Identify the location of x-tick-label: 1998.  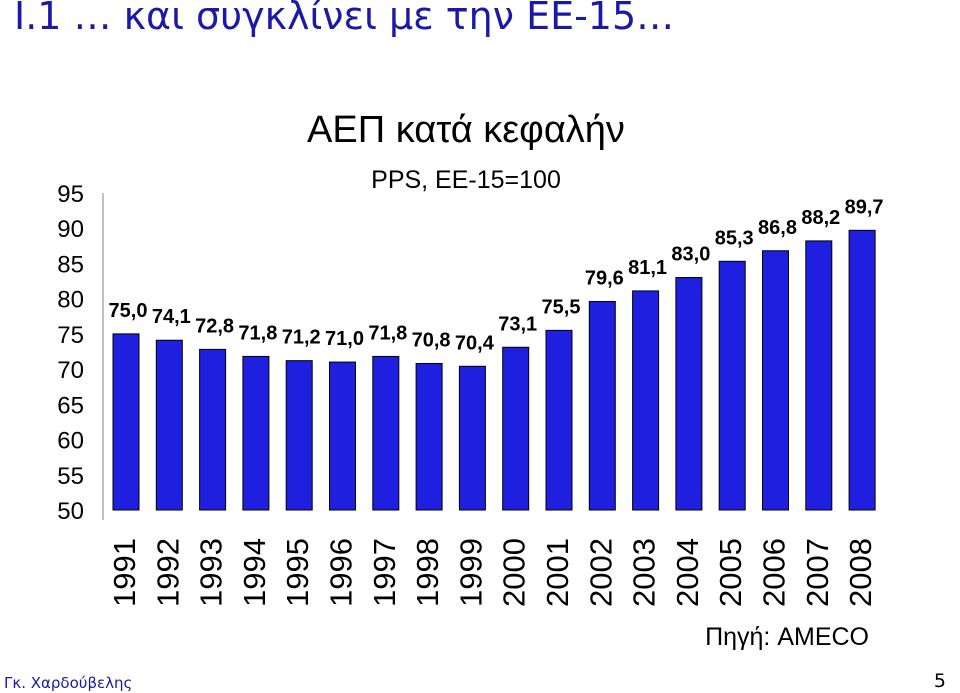
(427, 572).